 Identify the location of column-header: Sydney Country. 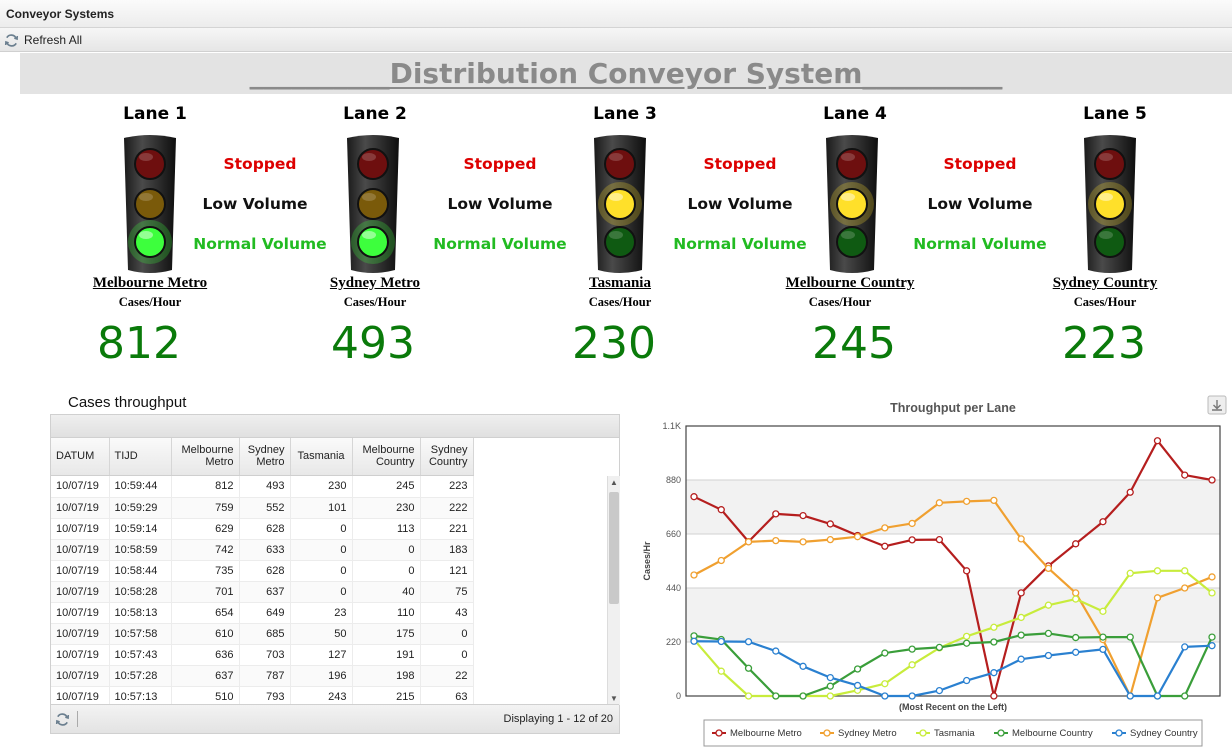
(447, 457).